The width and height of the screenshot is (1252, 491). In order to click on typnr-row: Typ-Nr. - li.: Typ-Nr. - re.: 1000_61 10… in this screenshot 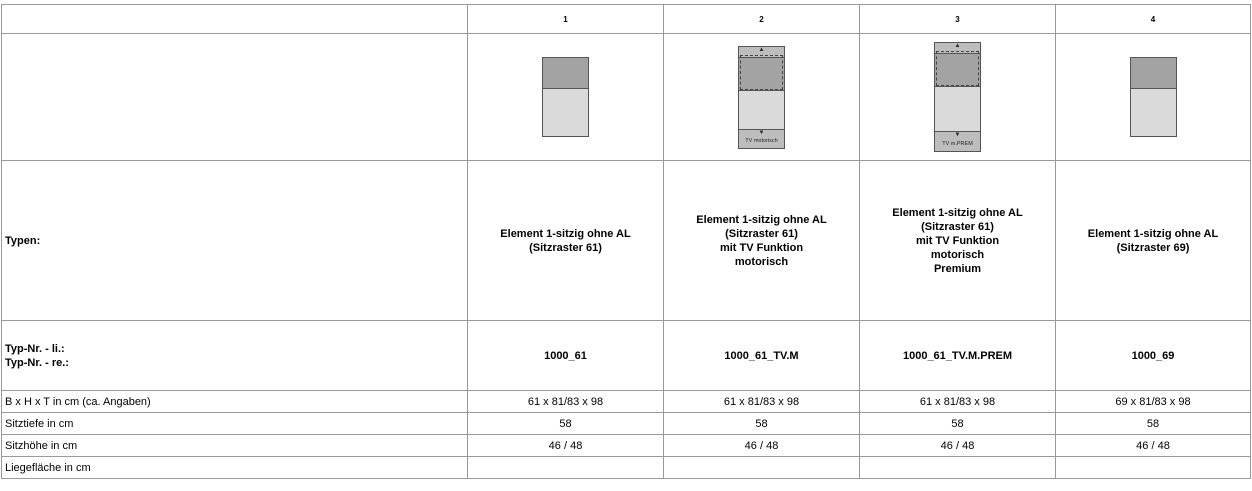, I will do `click(626, 355)`.